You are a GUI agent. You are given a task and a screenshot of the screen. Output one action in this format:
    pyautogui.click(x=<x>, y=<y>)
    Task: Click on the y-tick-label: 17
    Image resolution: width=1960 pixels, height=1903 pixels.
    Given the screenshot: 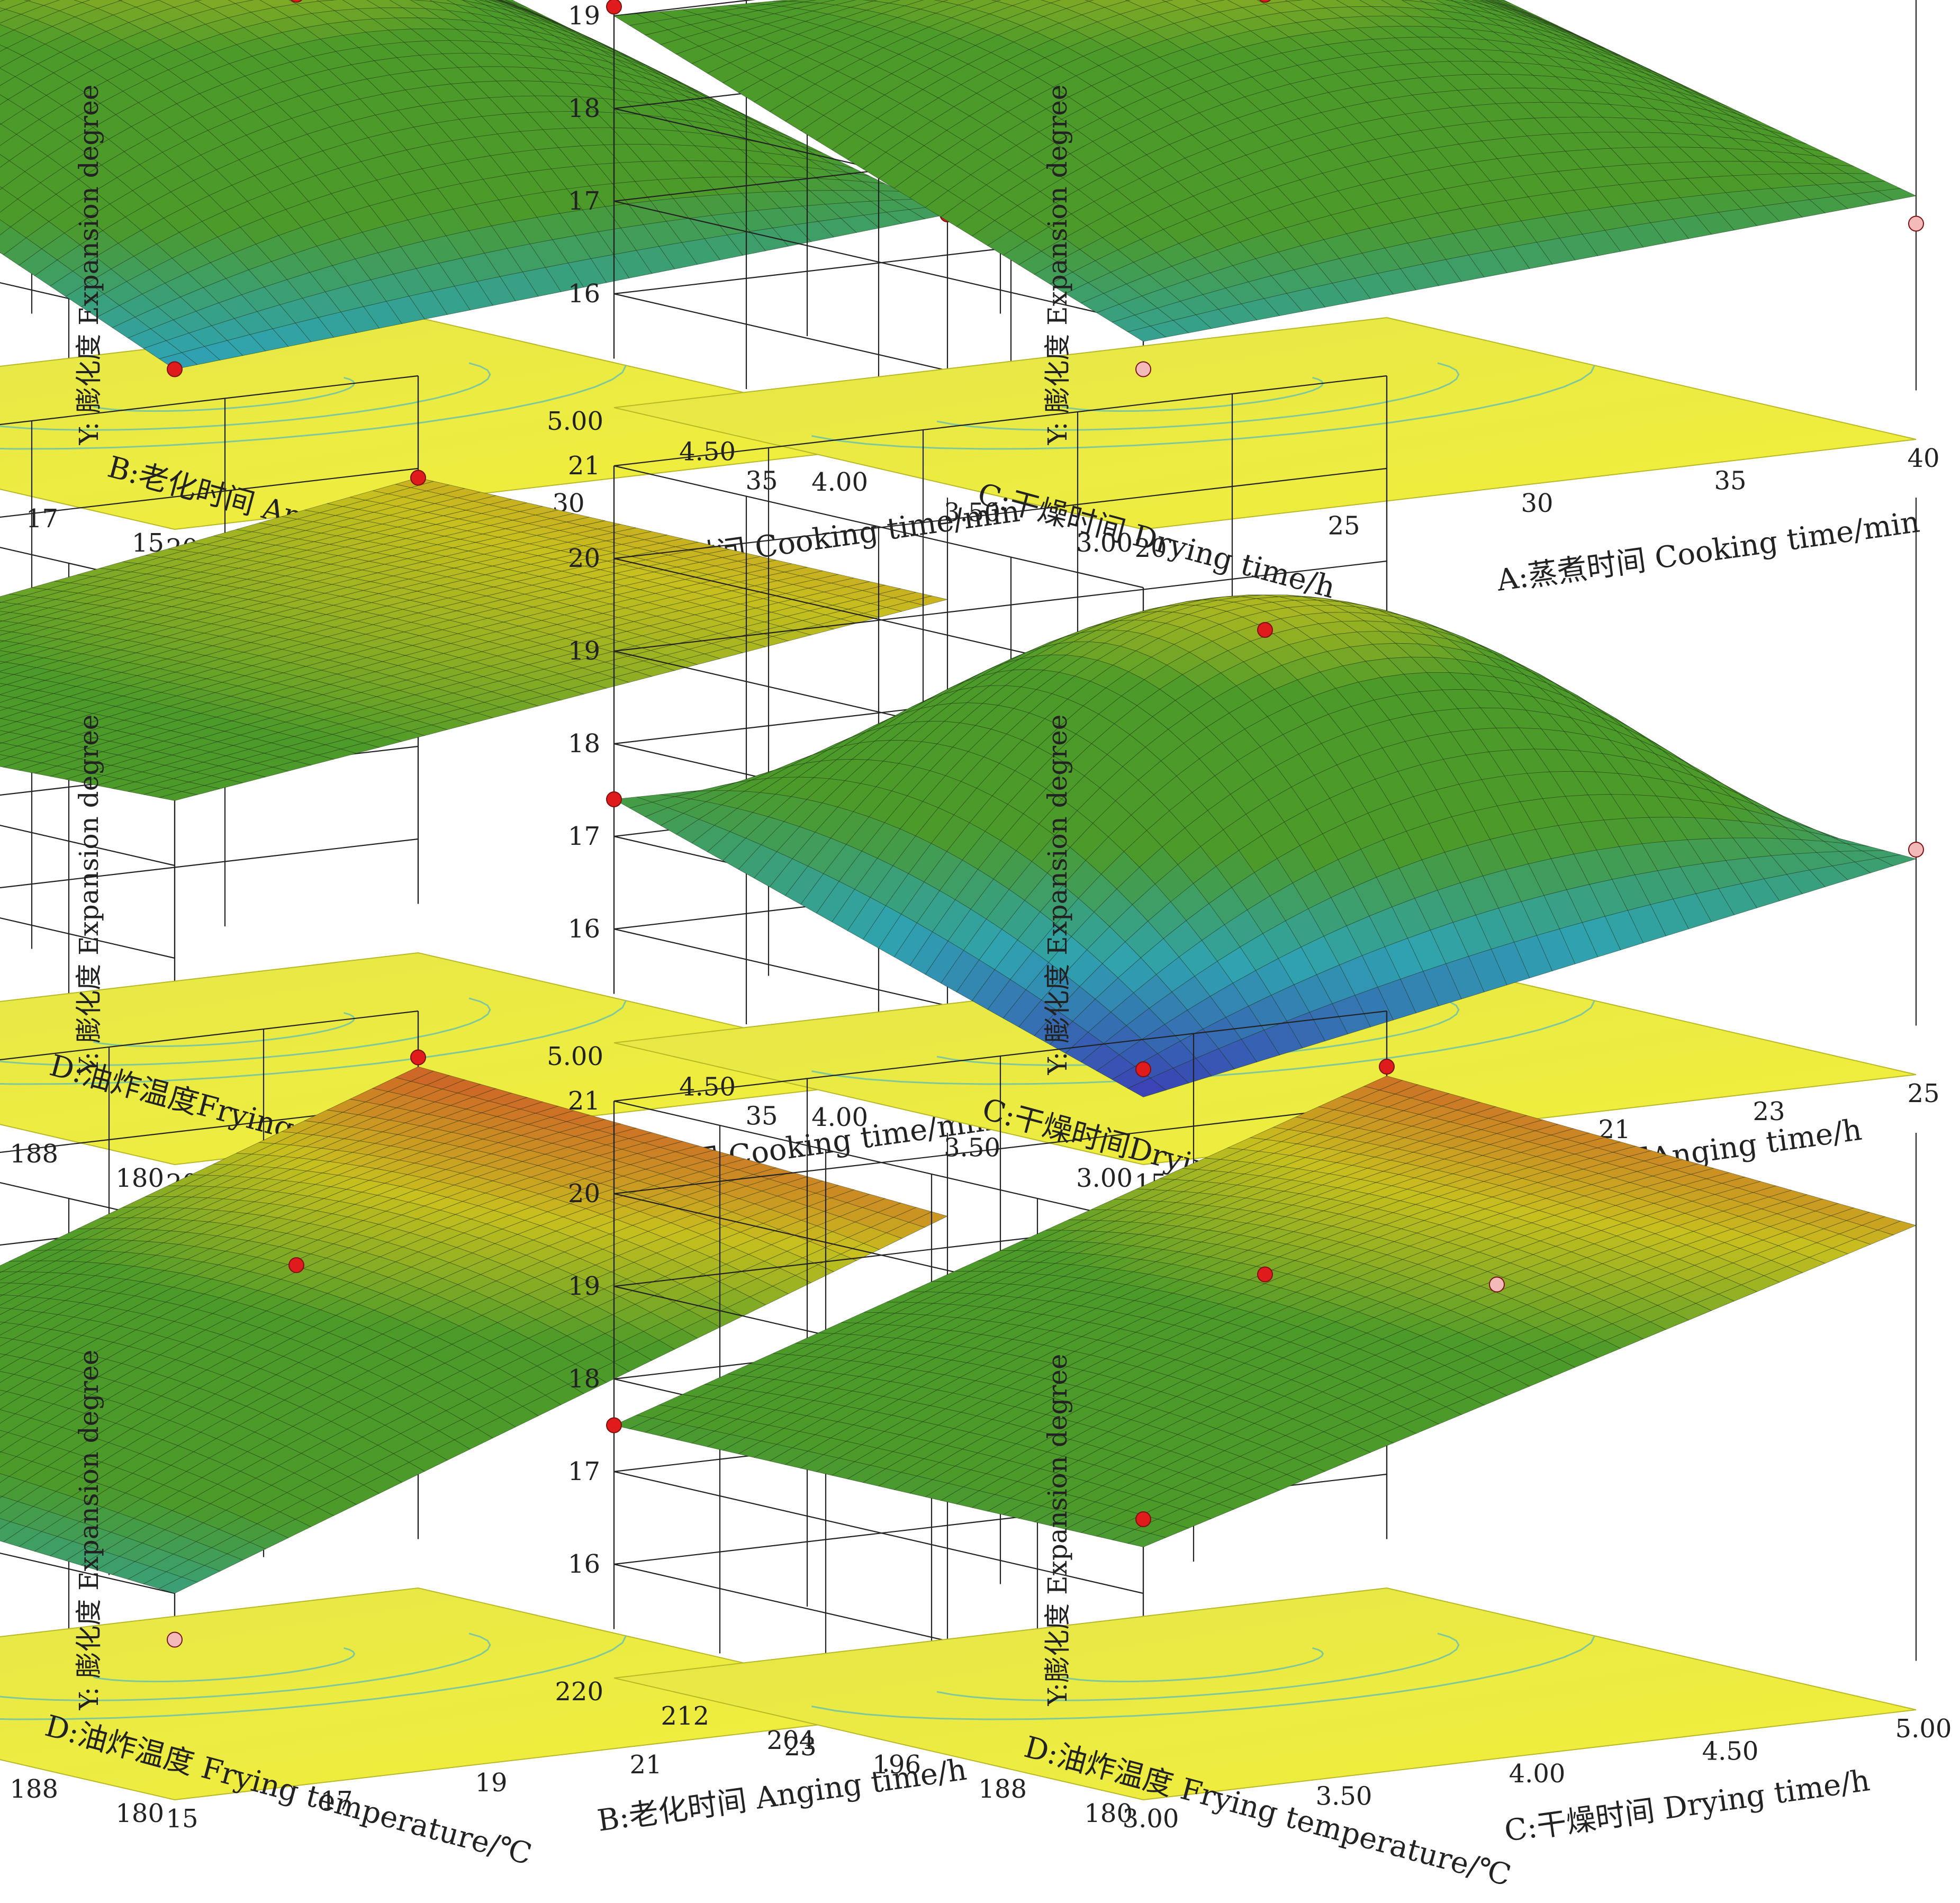 What is the action you would take?
    pyautogui.click(x=42, y=519)
    